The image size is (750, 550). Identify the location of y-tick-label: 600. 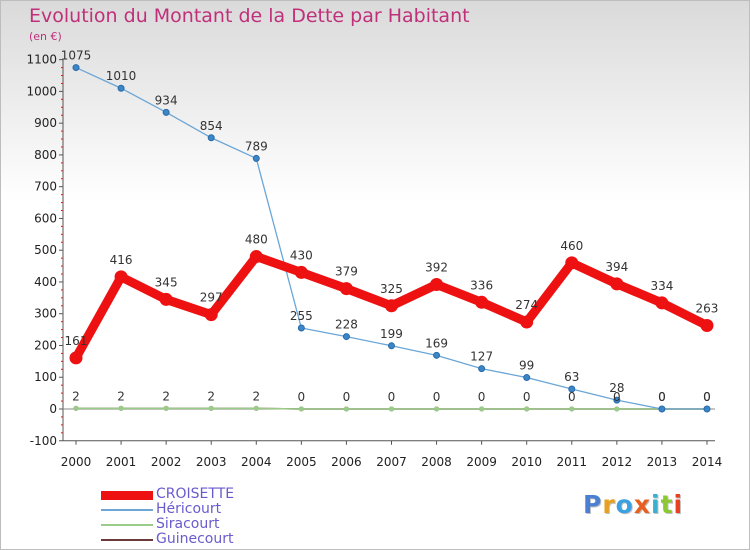
(45, 218).